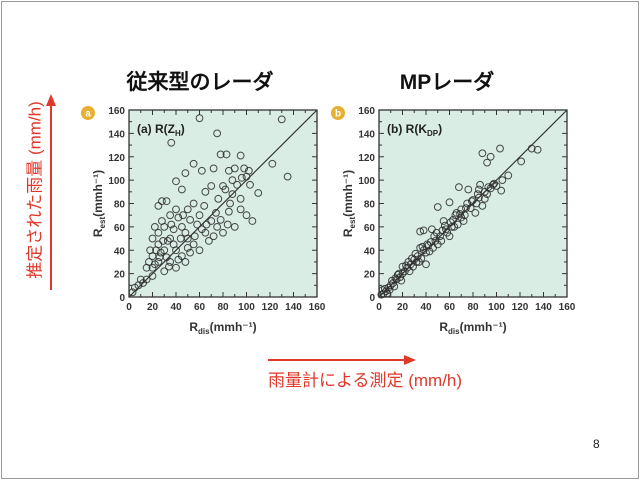 The width and height of the screenshot is (640, 480). I want to click on badge-label: a, so click(88, 114).